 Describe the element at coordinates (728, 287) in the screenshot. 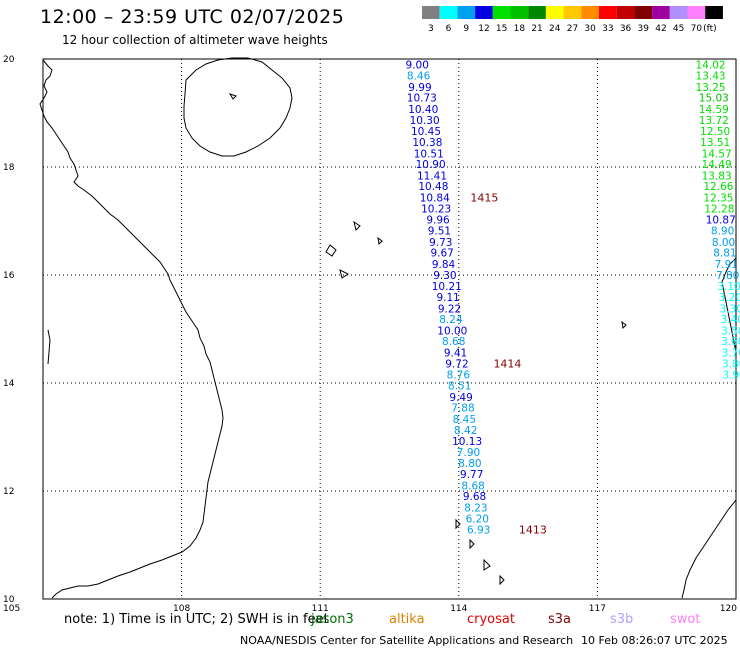

I see `swh-value-label: 3.10` at that location.